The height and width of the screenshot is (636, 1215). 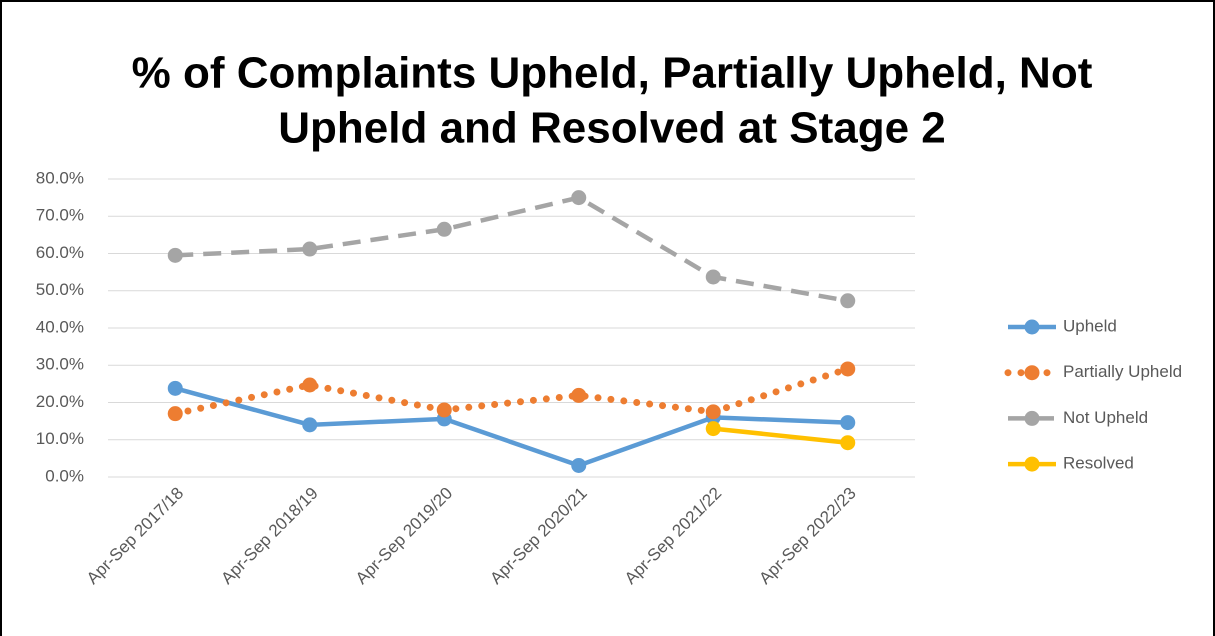 I want to click on y-tick-label: 10.0%, so click(x=60, y=438).